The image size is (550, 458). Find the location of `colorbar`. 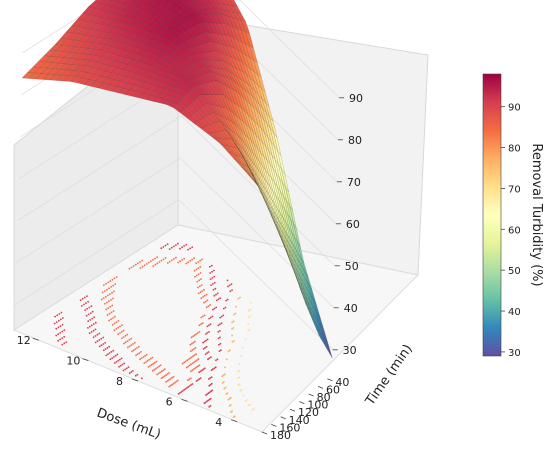

colorbar is located at coordinates (492, 215).